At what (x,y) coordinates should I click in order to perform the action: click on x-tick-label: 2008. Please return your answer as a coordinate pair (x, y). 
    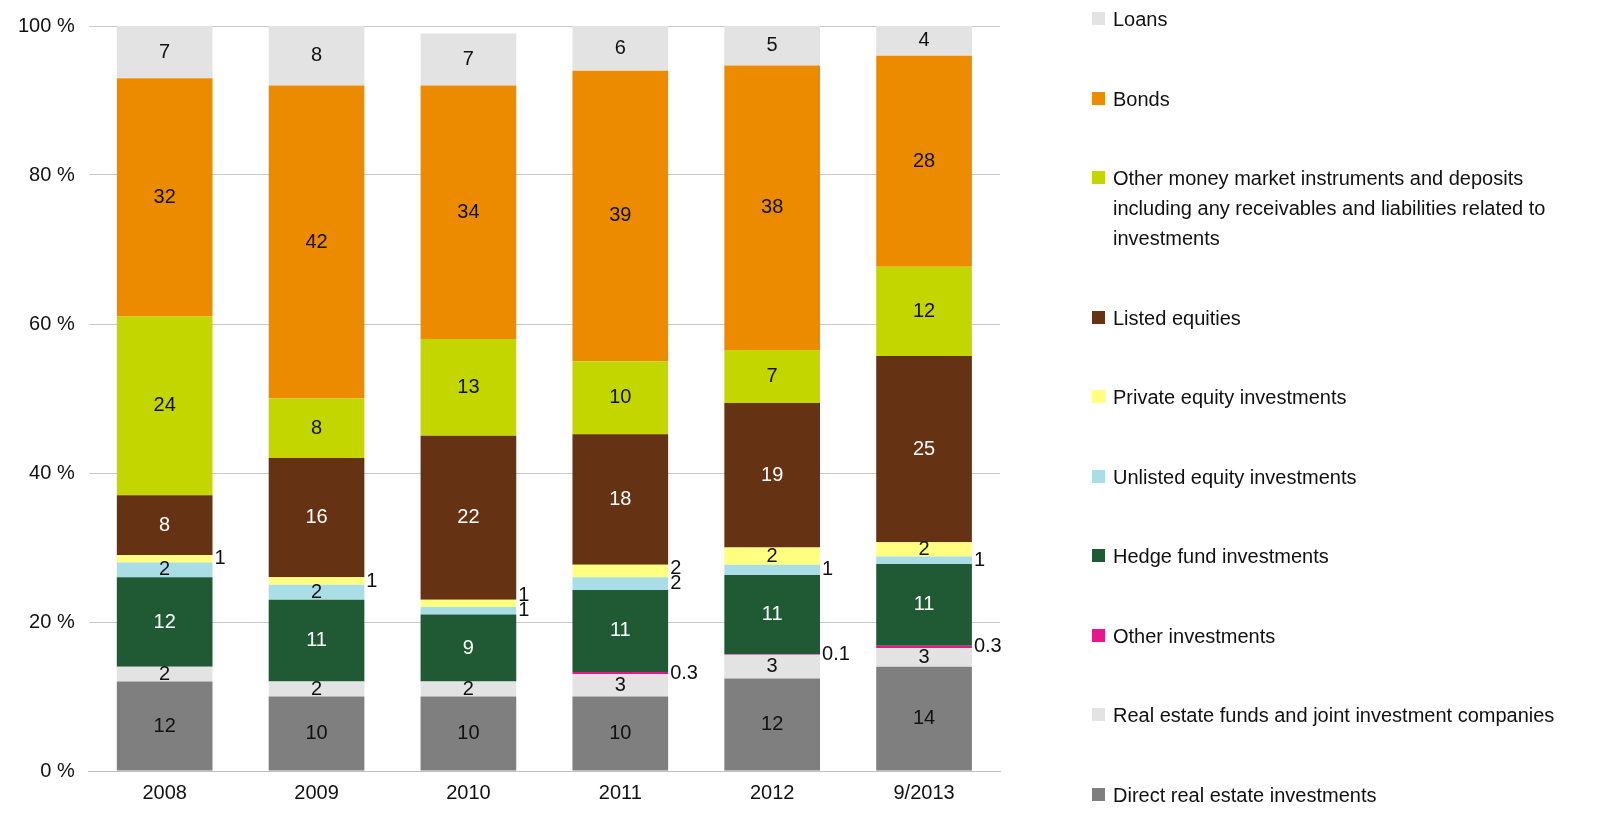
    Looking at the image, I should click on (164, 791).